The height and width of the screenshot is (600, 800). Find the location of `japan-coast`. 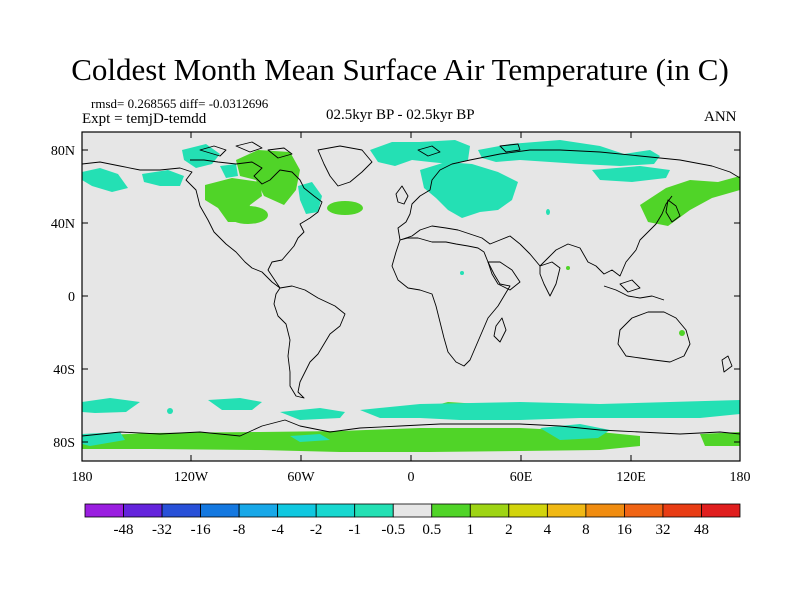

japan-coast is located at coordinates (673, 211).